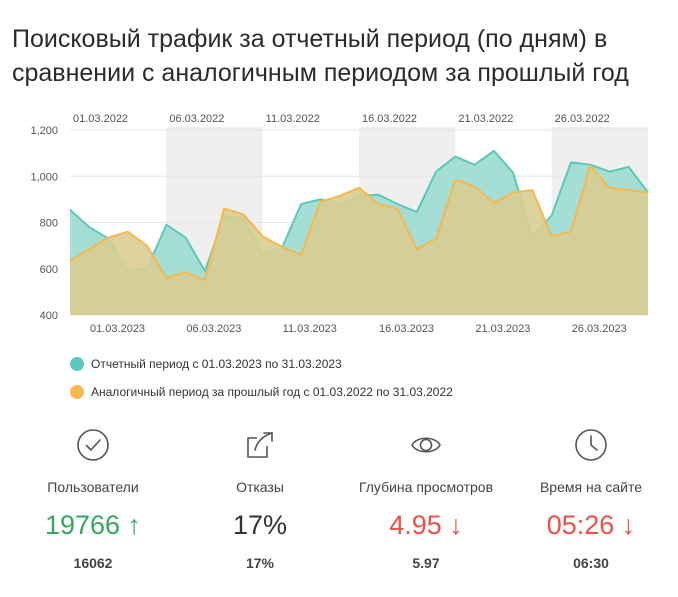  I want to click on check-circle-icon, so click(93, 445).